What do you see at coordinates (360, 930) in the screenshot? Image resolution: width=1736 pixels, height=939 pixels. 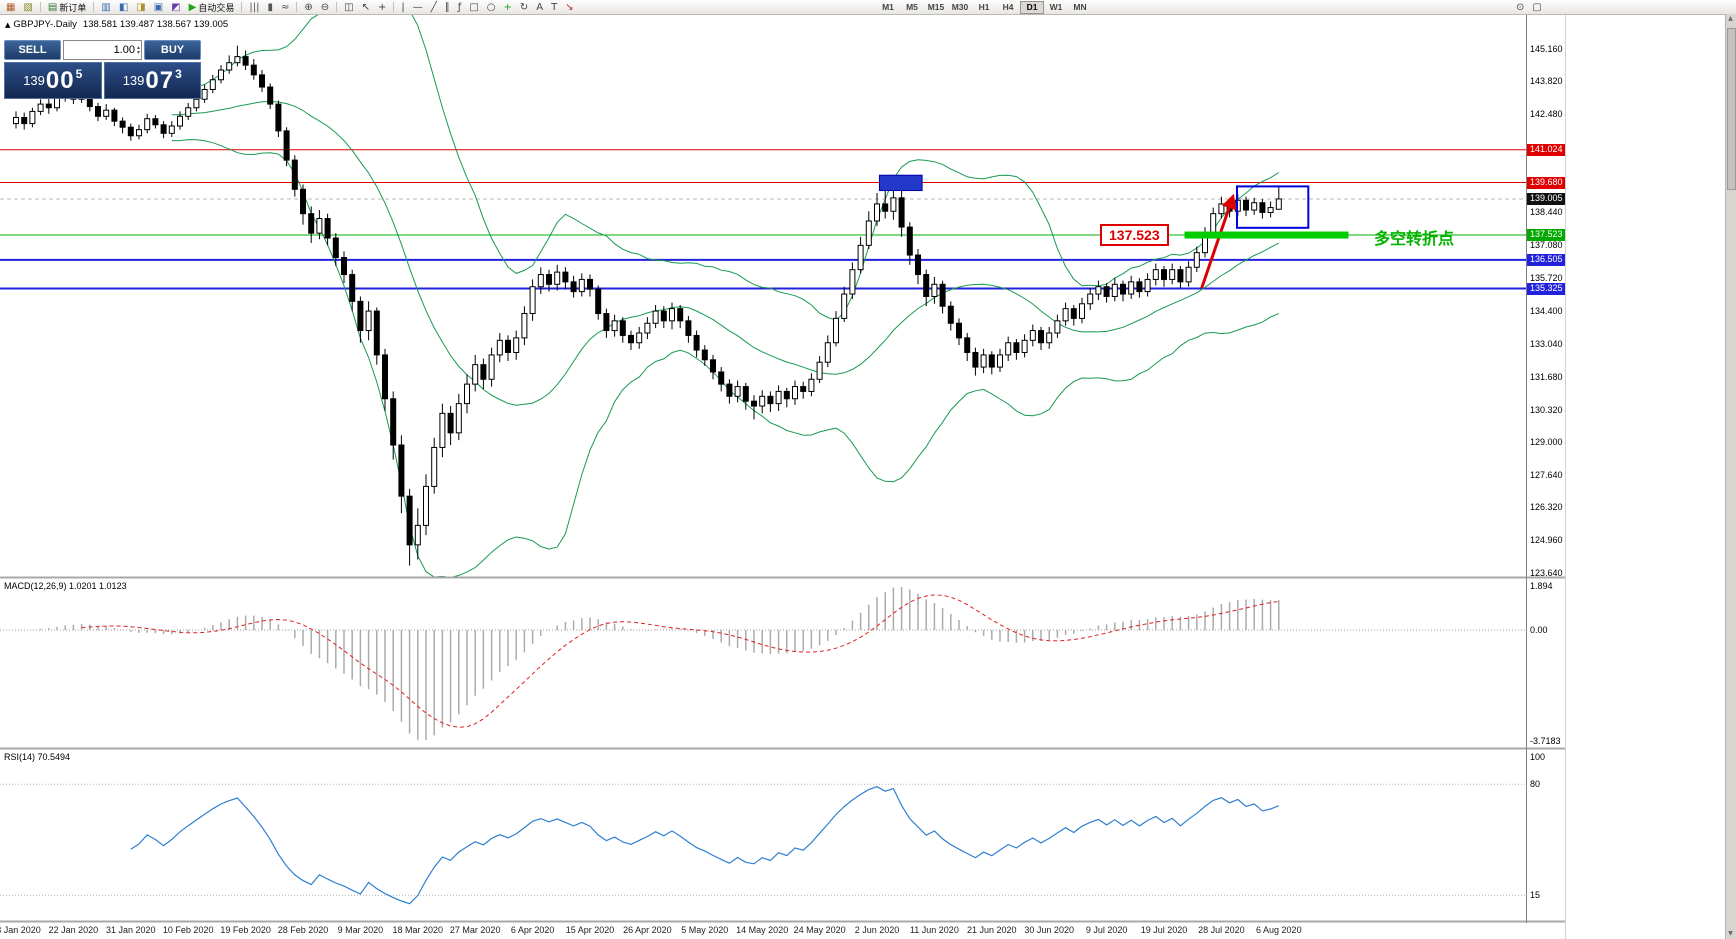 I see `date-label: 9 Mar 2020` at bounding box center [360, 930].